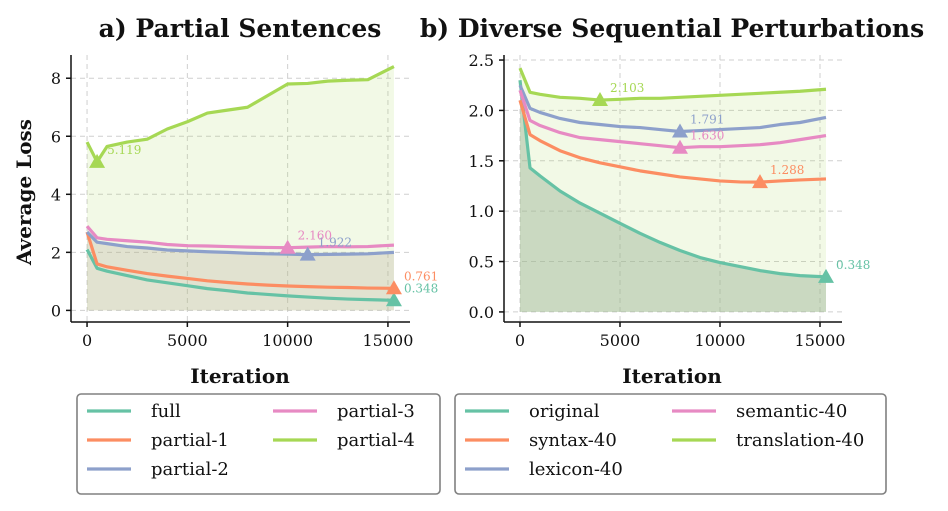 The width and height of the screenshot is (948, 511). I want to click on panel-title: a) Partial Sentences, so click(240, 28).